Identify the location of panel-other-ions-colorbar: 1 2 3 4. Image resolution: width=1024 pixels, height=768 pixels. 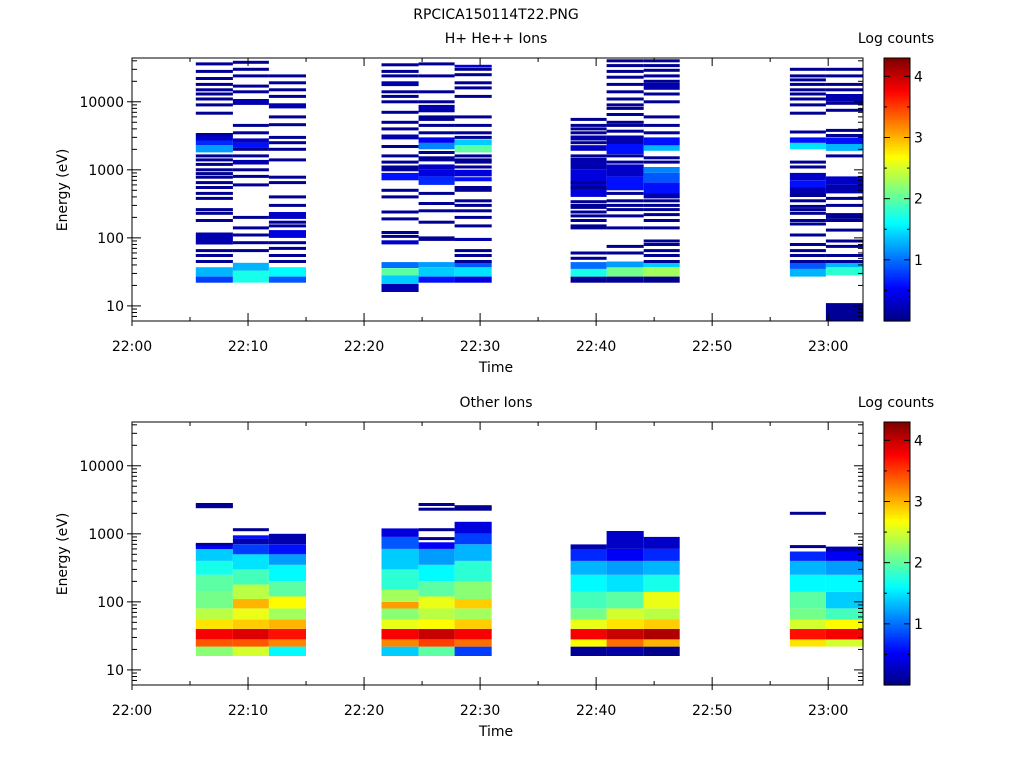
(903, 553).